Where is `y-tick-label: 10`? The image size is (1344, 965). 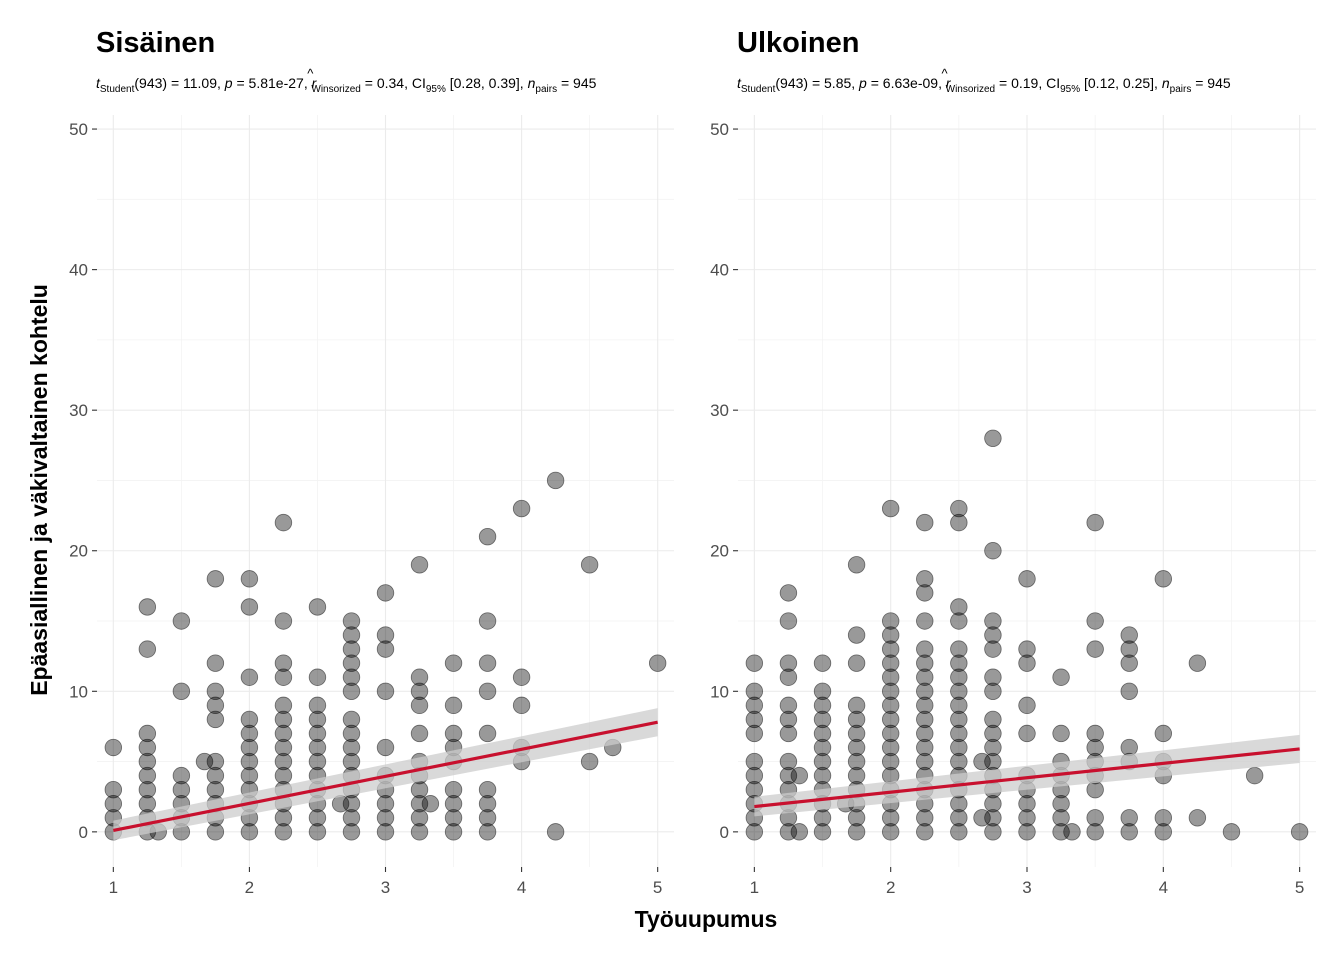 y-tick-label: 10 is located at coordinates (719, 691).